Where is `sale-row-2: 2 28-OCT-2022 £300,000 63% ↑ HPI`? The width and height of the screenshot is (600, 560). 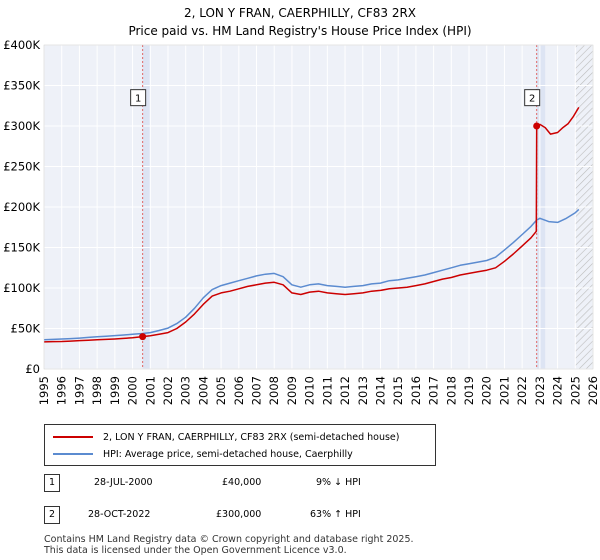
sale-row-2: 2 28-OCT-2022 £300,000 63% ↑ HPI is located at coordinates (254, 516).